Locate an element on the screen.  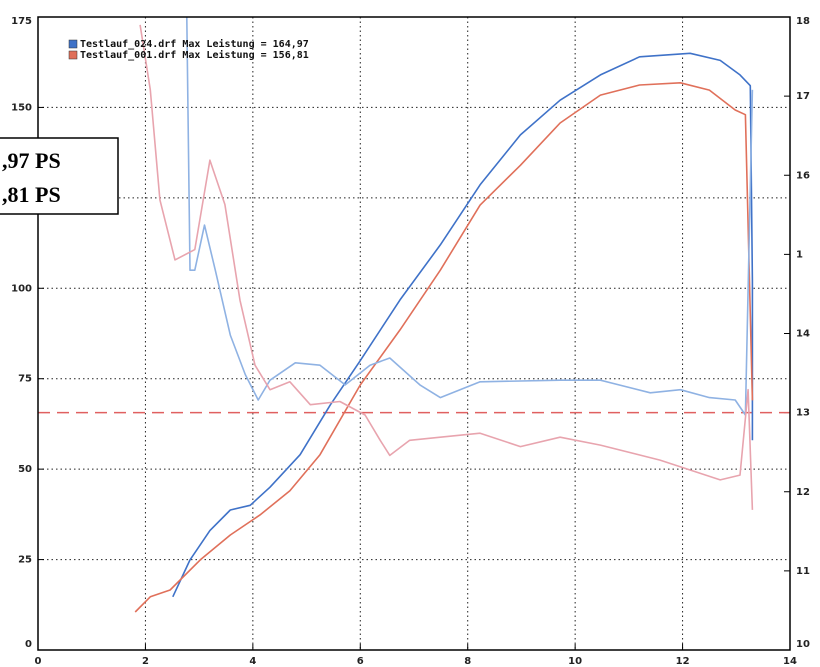
legend-label: Testlauf_024.drf Max Leistung = 164,97 is located at coordinates (194, 44).